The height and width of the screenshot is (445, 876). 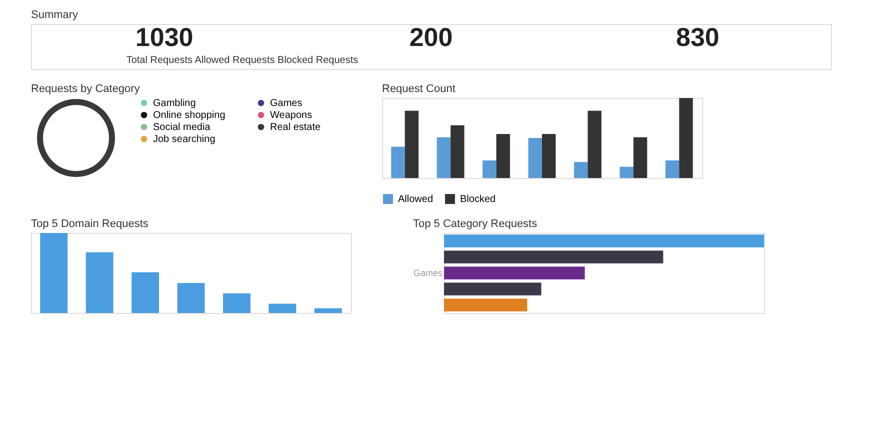 What do you see at coordinates (286, 103) in the screenshot?
I see `legend-label: Games` at bounding box center [286, 103].